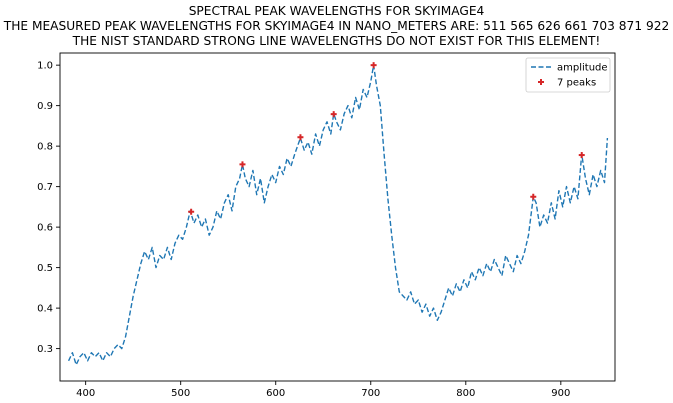  What do you see at coordinates (45, 228) in the screenshot?
I see `y-tick-label-3: 0.6` at bounding box center [45, 228].